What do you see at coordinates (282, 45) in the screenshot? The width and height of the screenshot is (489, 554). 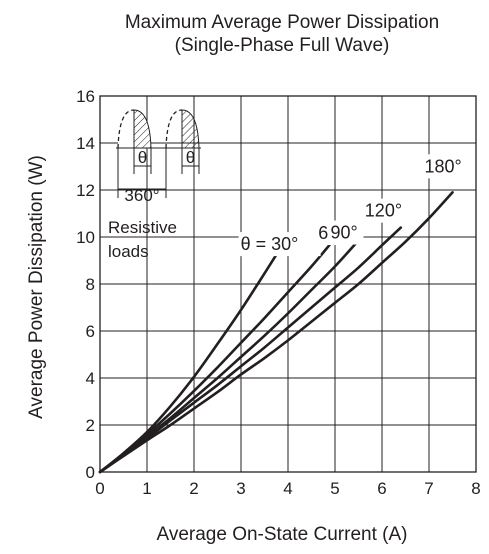 I see `chart-subtitle: (Single-Phase Full Wave)` at bounding box center [282, 45].